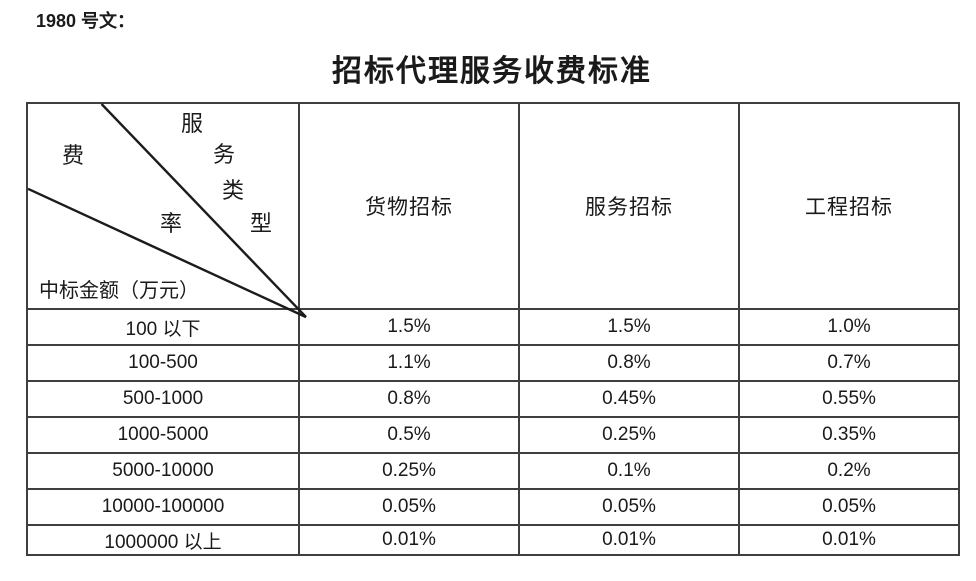  I want to click on table-row: 1000000 以上 0.01% 0.01% 0.01%, so click(493, 540).